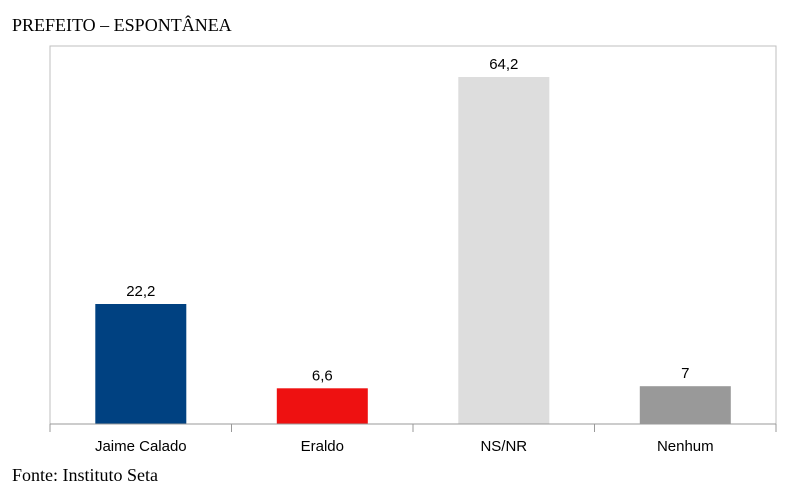 The image size is (794, 503). Describe the element at coordinates (322, 446) in the screenshot. I see `x-tick-label-eraldo: Eraldo` at that location.